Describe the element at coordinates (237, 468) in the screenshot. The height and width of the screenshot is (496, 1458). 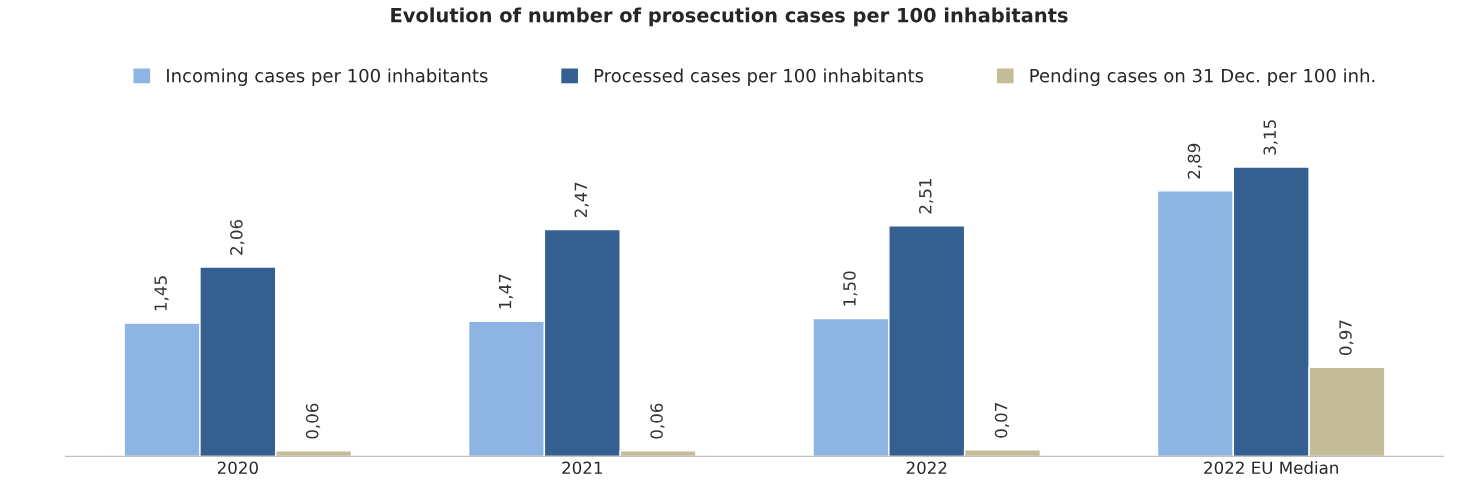
I see `x-tick-label: 2020` at that location.